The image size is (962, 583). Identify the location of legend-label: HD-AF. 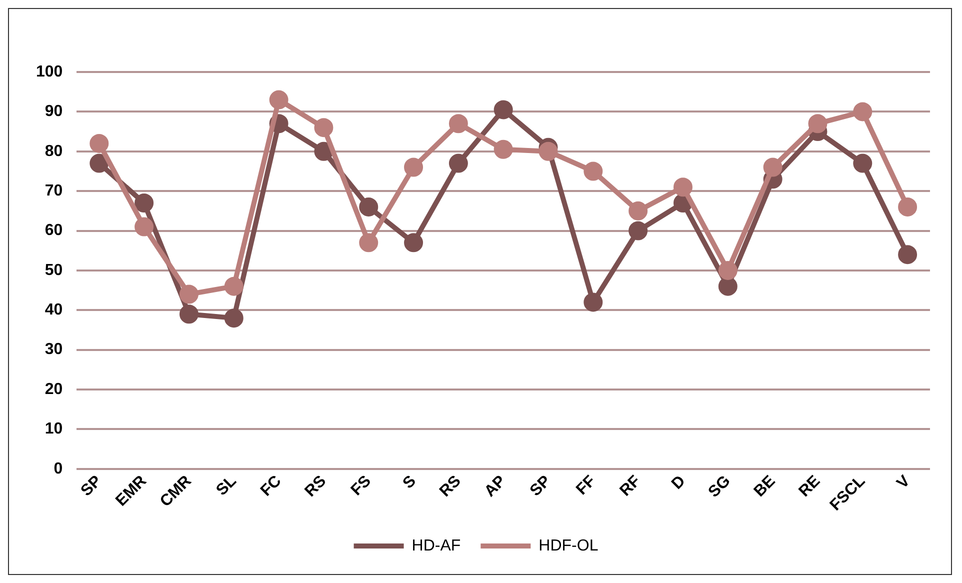
(436, 545).